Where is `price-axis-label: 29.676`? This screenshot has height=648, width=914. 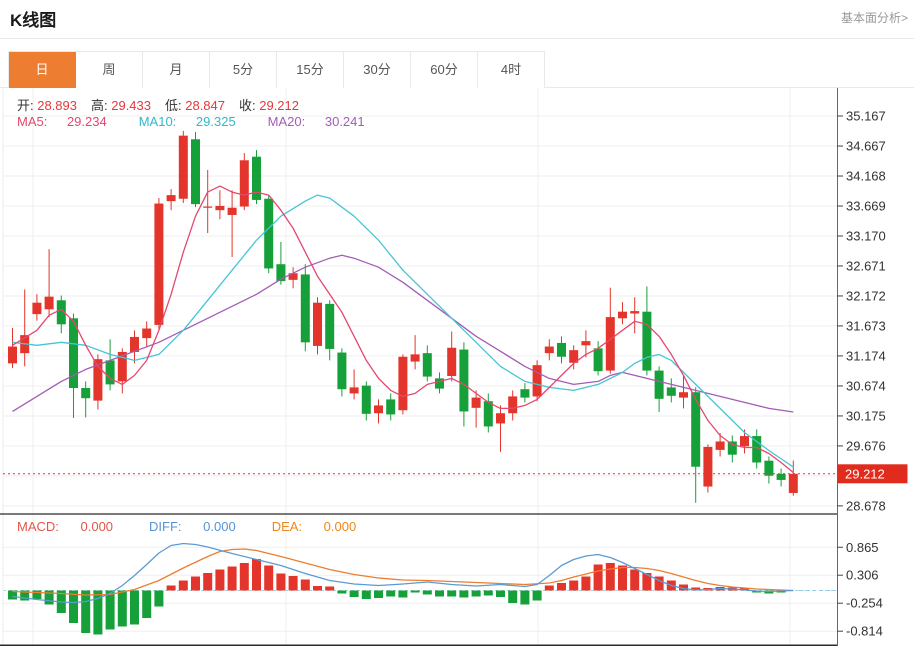 price-axis-label: 29.676 is located at coordinates (866, 445).